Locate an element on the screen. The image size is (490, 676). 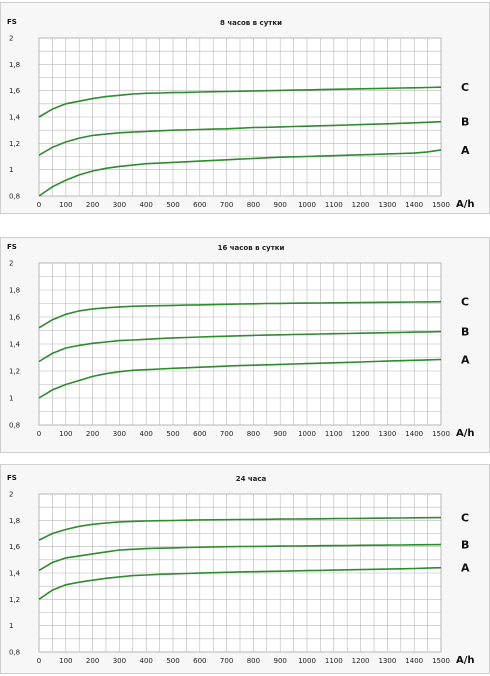
chart-title: 16 часов в сутки is located at coordinates (251, 248).